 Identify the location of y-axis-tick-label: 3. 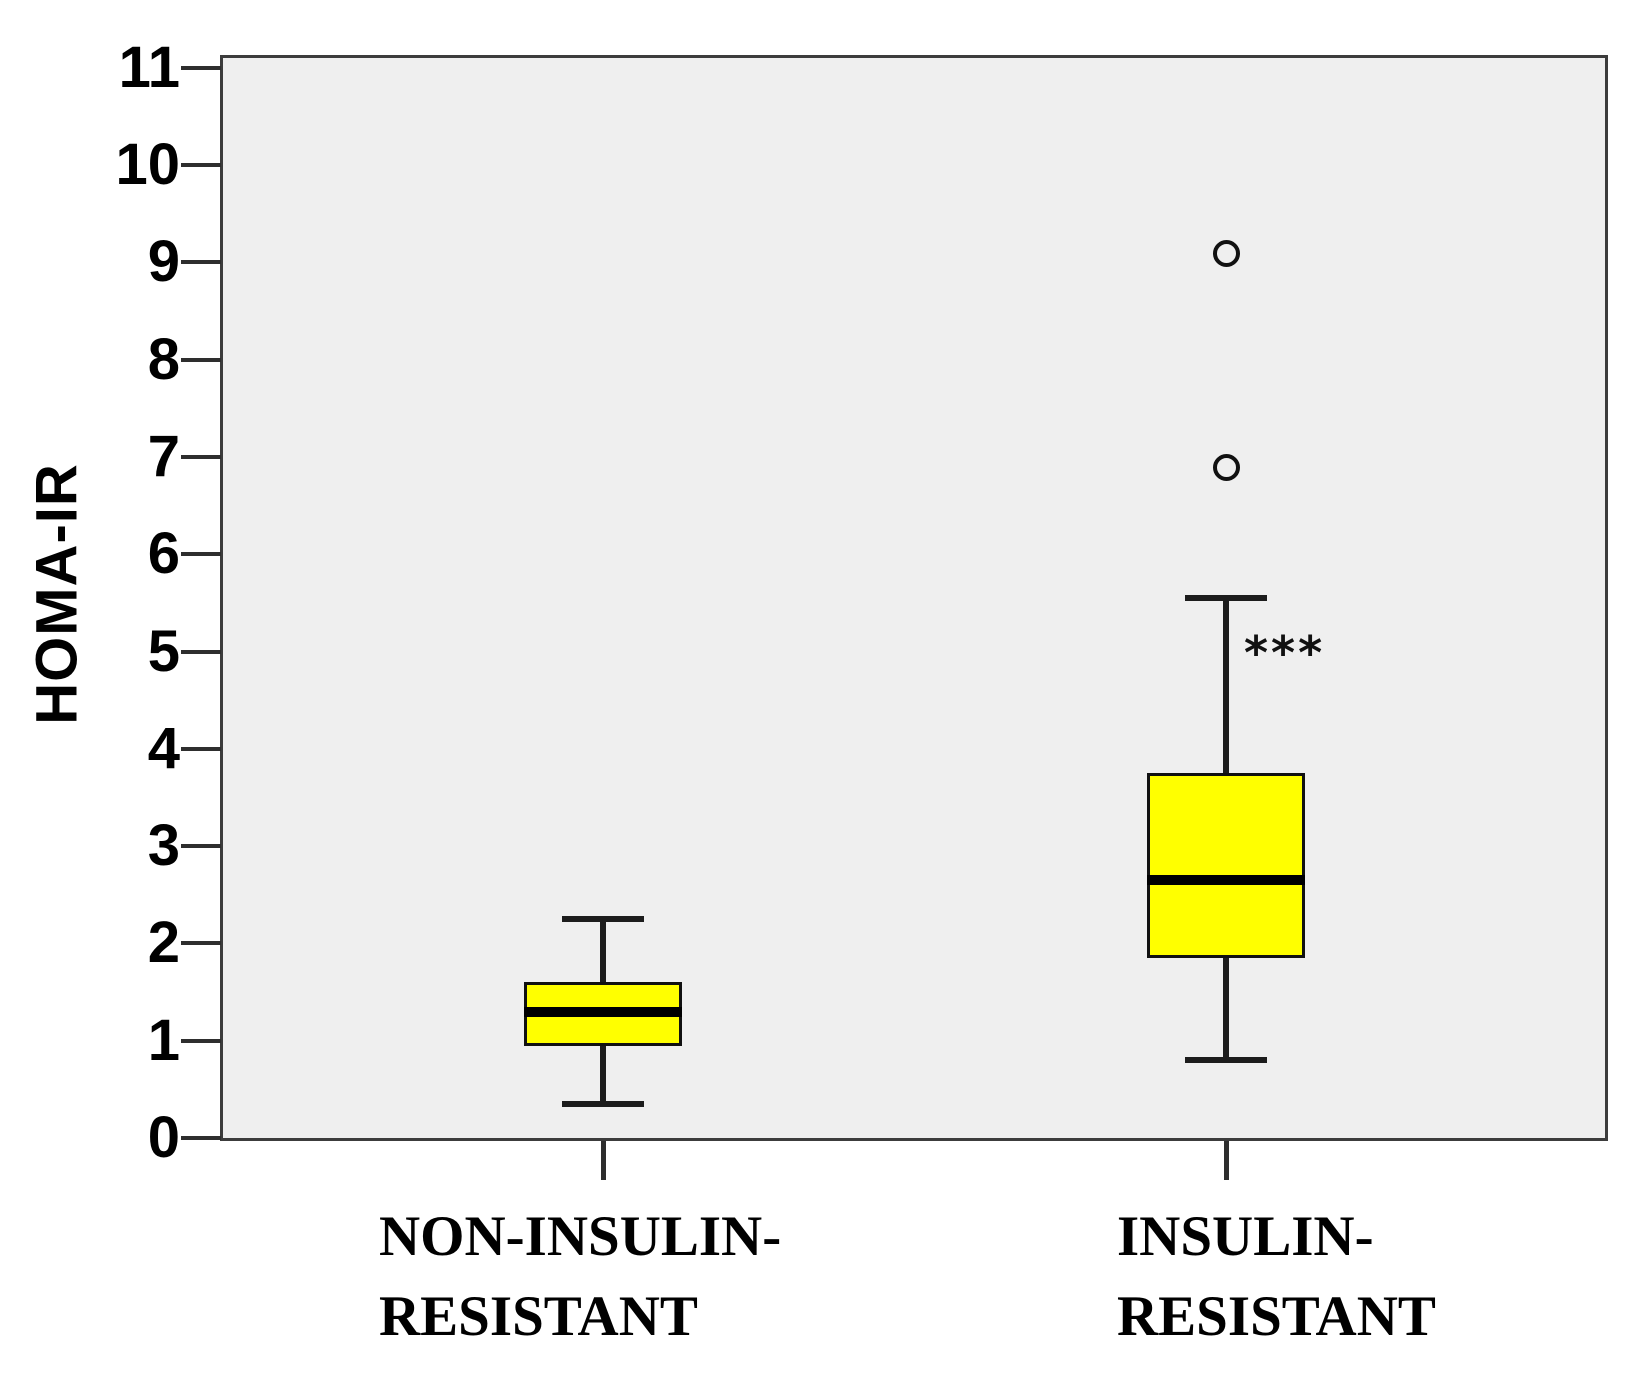
(163, 846).